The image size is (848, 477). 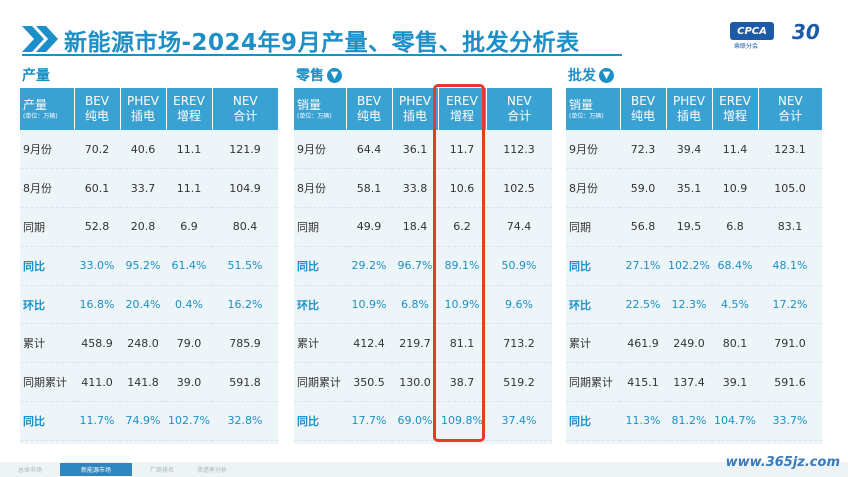 What do you see at coordinates (97, 150) in the screenshot?
I see `table-cell: 70.2` at bounding box center [97, 150].